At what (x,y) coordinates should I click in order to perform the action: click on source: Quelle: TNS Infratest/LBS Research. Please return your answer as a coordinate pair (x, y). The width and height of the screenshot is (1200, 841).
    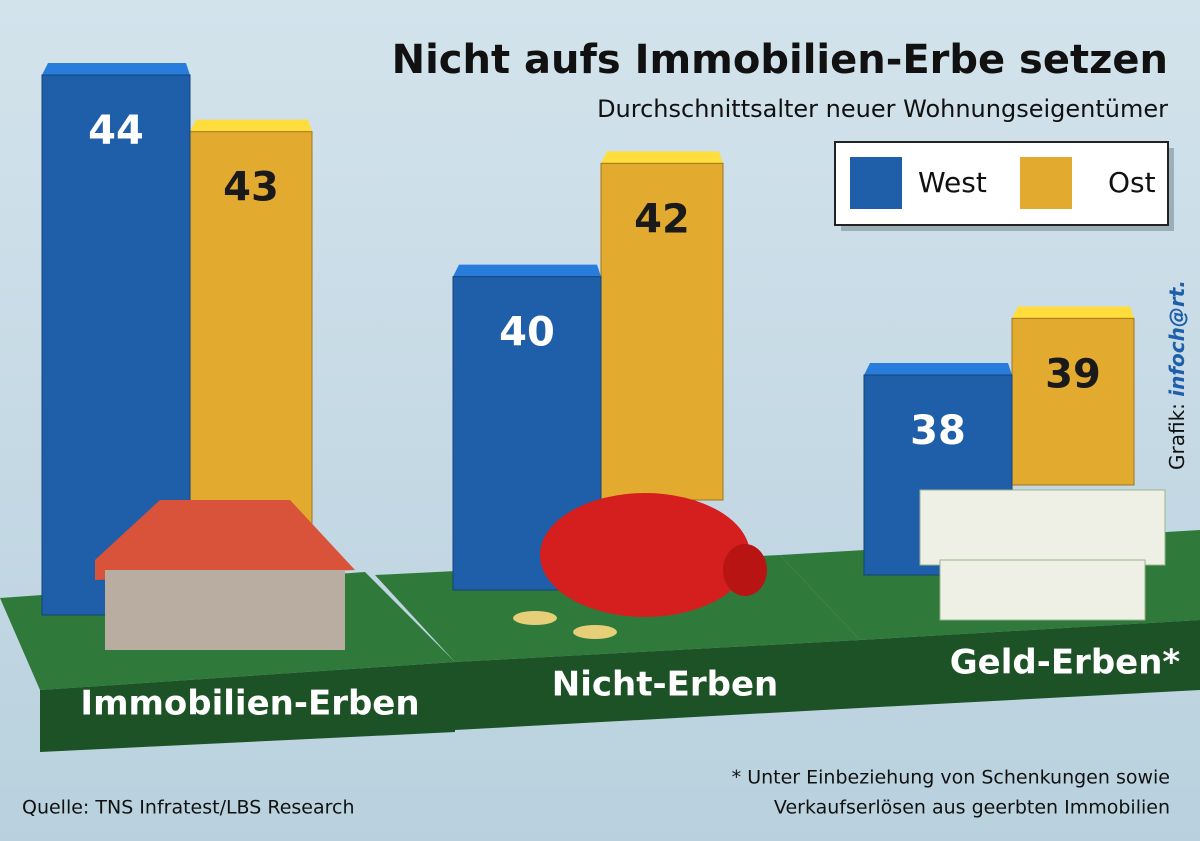
    Looking at the image, I should click on (188, 808).